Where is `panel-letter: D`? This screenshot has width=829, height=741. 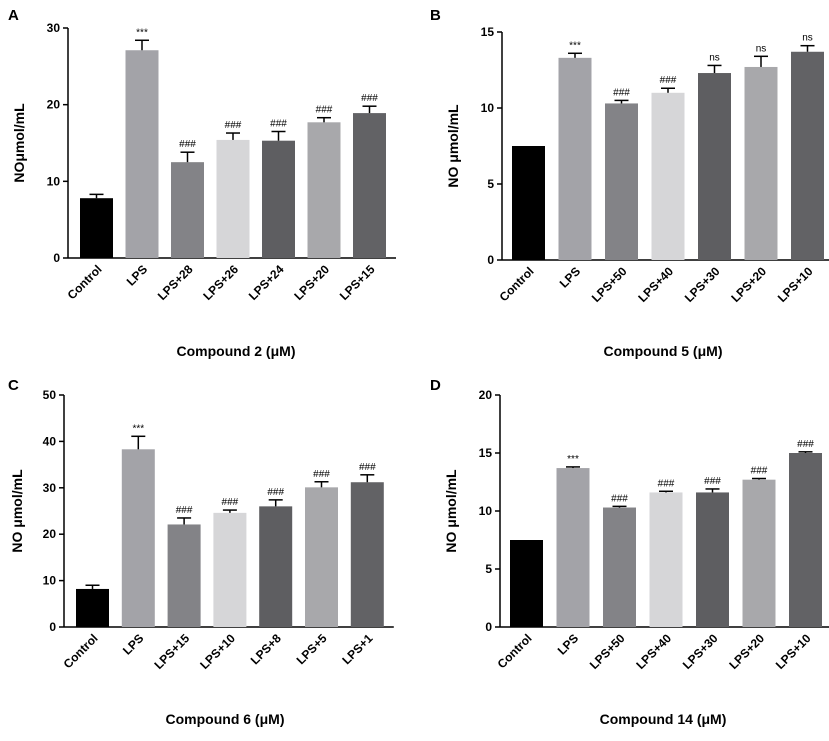 panel-letter: D is located at coordinates (435, 385).